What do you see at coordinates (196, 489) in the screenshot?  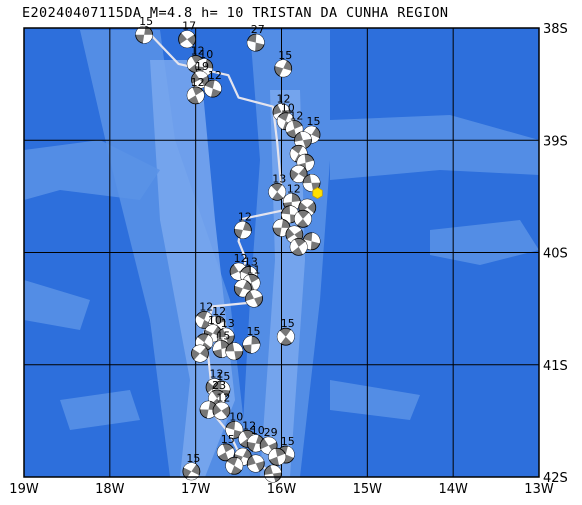 I see `lon-tick-label: 17W` at bounding box center [196, 489].